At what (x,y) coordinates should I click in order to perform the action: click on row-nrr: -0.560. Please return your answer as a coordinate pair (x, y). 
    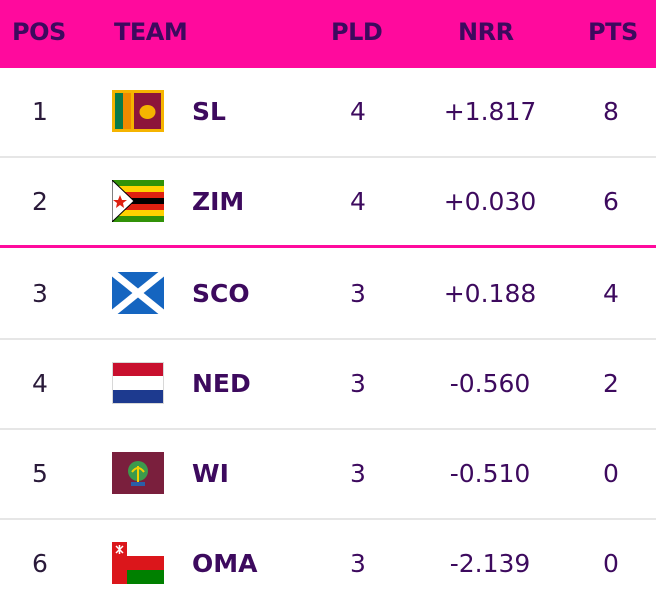
    Looking at the image, I should click on (490, 383).